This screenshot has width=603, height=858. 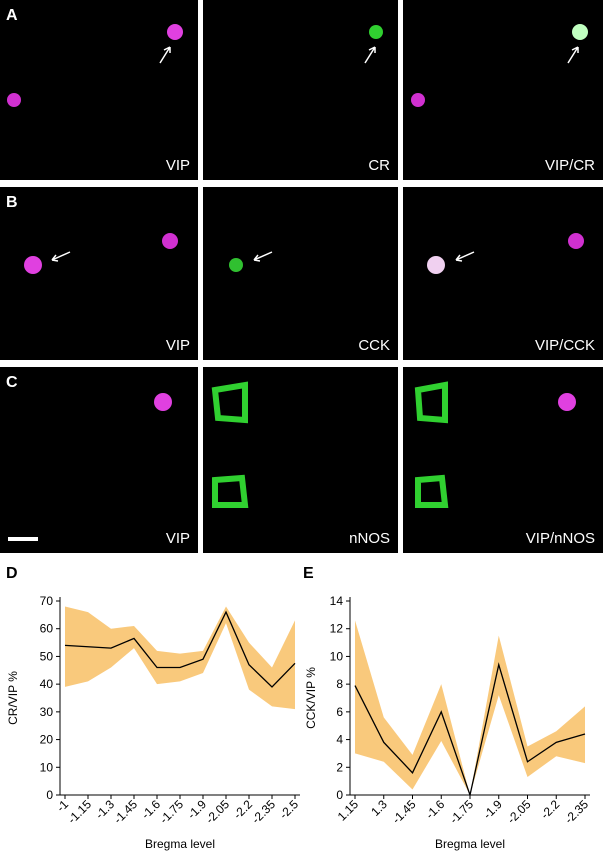 What do you see at coordinates (12, 15) in the screenshot?
I see `panel-letter: A` at bounding box center [12, 15].